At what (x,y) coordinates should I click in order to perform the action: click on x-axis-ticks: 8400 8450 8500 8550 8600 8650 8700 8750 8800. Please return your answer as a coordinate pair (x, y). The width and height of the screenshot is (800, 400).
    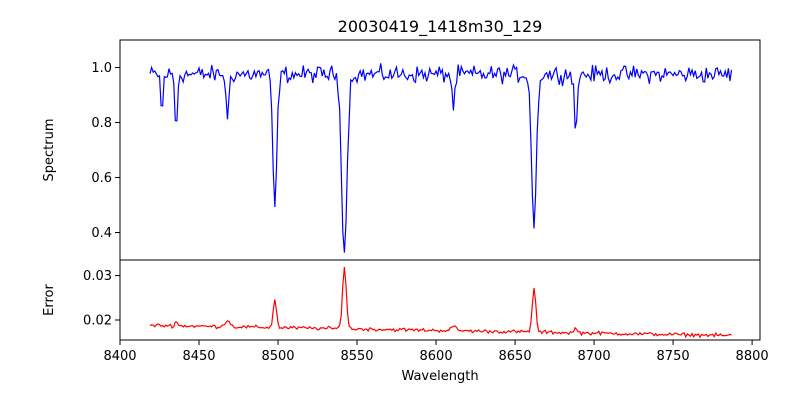
    Looking at the image, I should click on (436, 352).